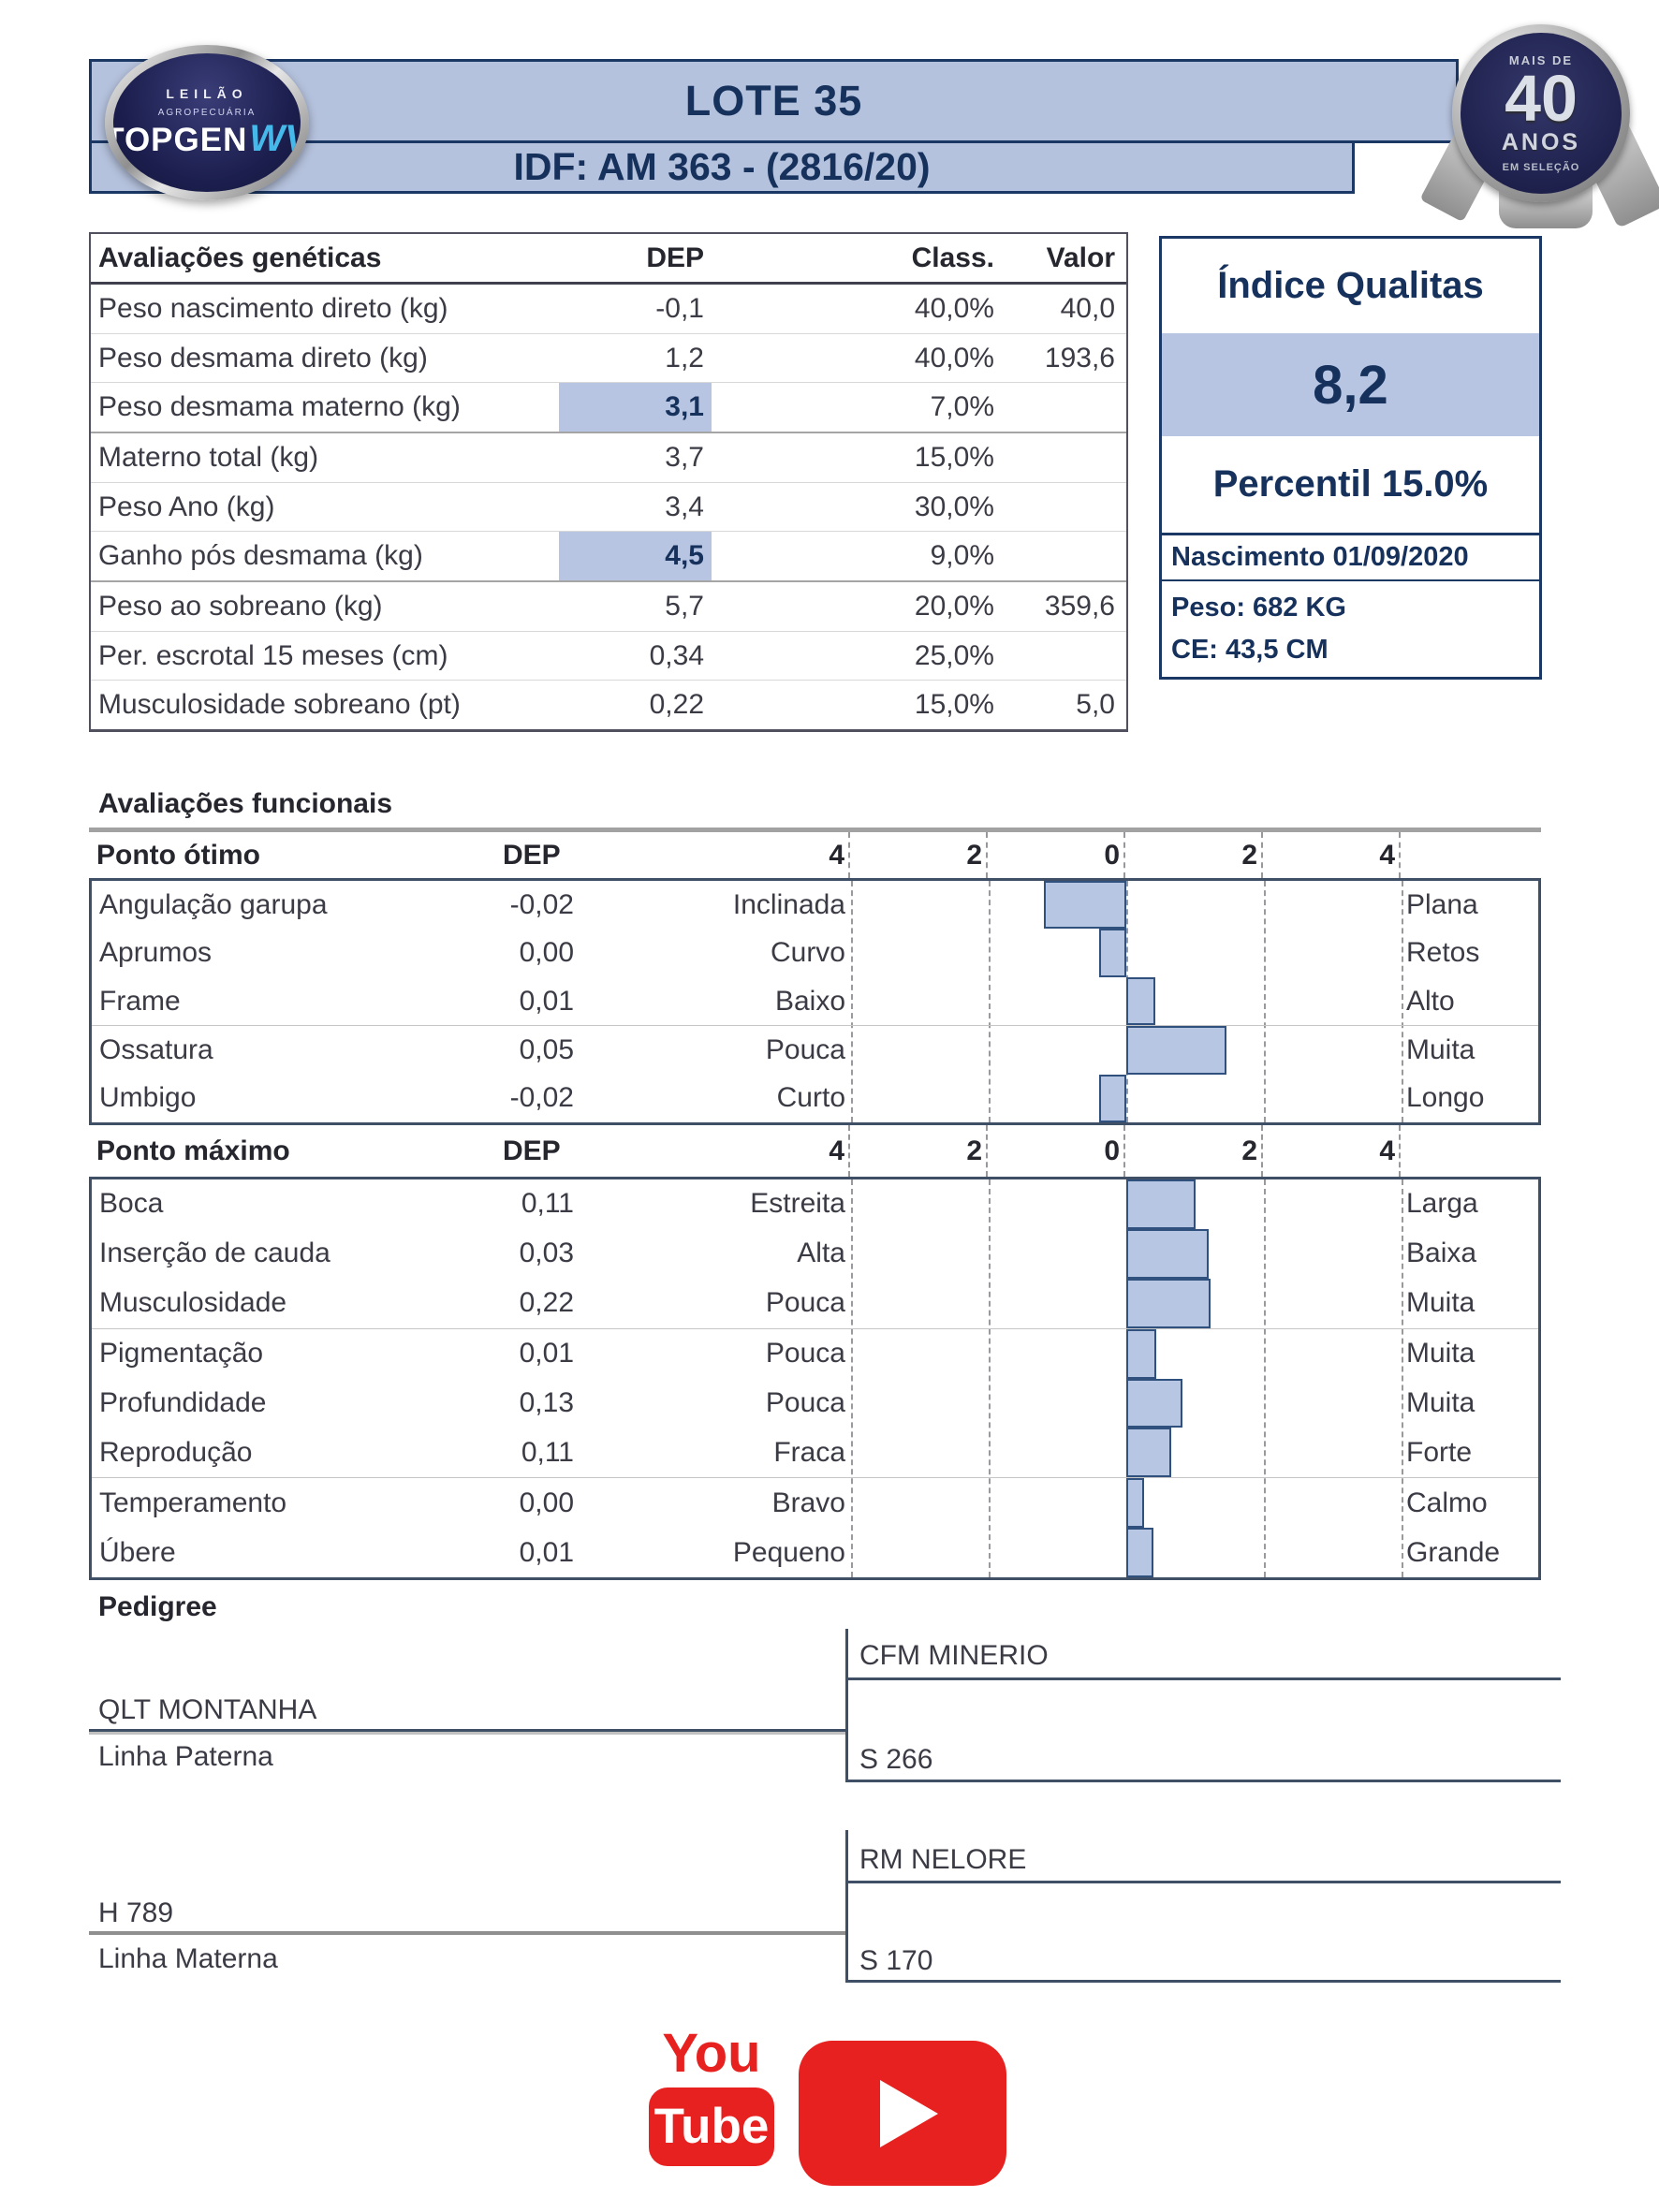 Image resolution: width=1659 pixels, height=2212 pixels. What do you see at coordinates (1442, 1204) in the screenshot?
I see `trait-high-label: Larga` at bounding box center [1442, 1204].